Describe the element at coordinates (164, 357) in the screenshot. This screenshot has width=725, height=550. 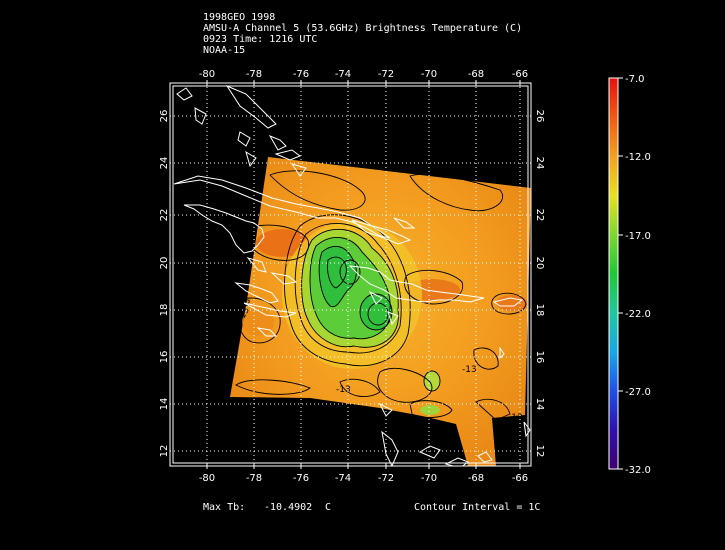
I see `lat-left-16: 16` at that location.